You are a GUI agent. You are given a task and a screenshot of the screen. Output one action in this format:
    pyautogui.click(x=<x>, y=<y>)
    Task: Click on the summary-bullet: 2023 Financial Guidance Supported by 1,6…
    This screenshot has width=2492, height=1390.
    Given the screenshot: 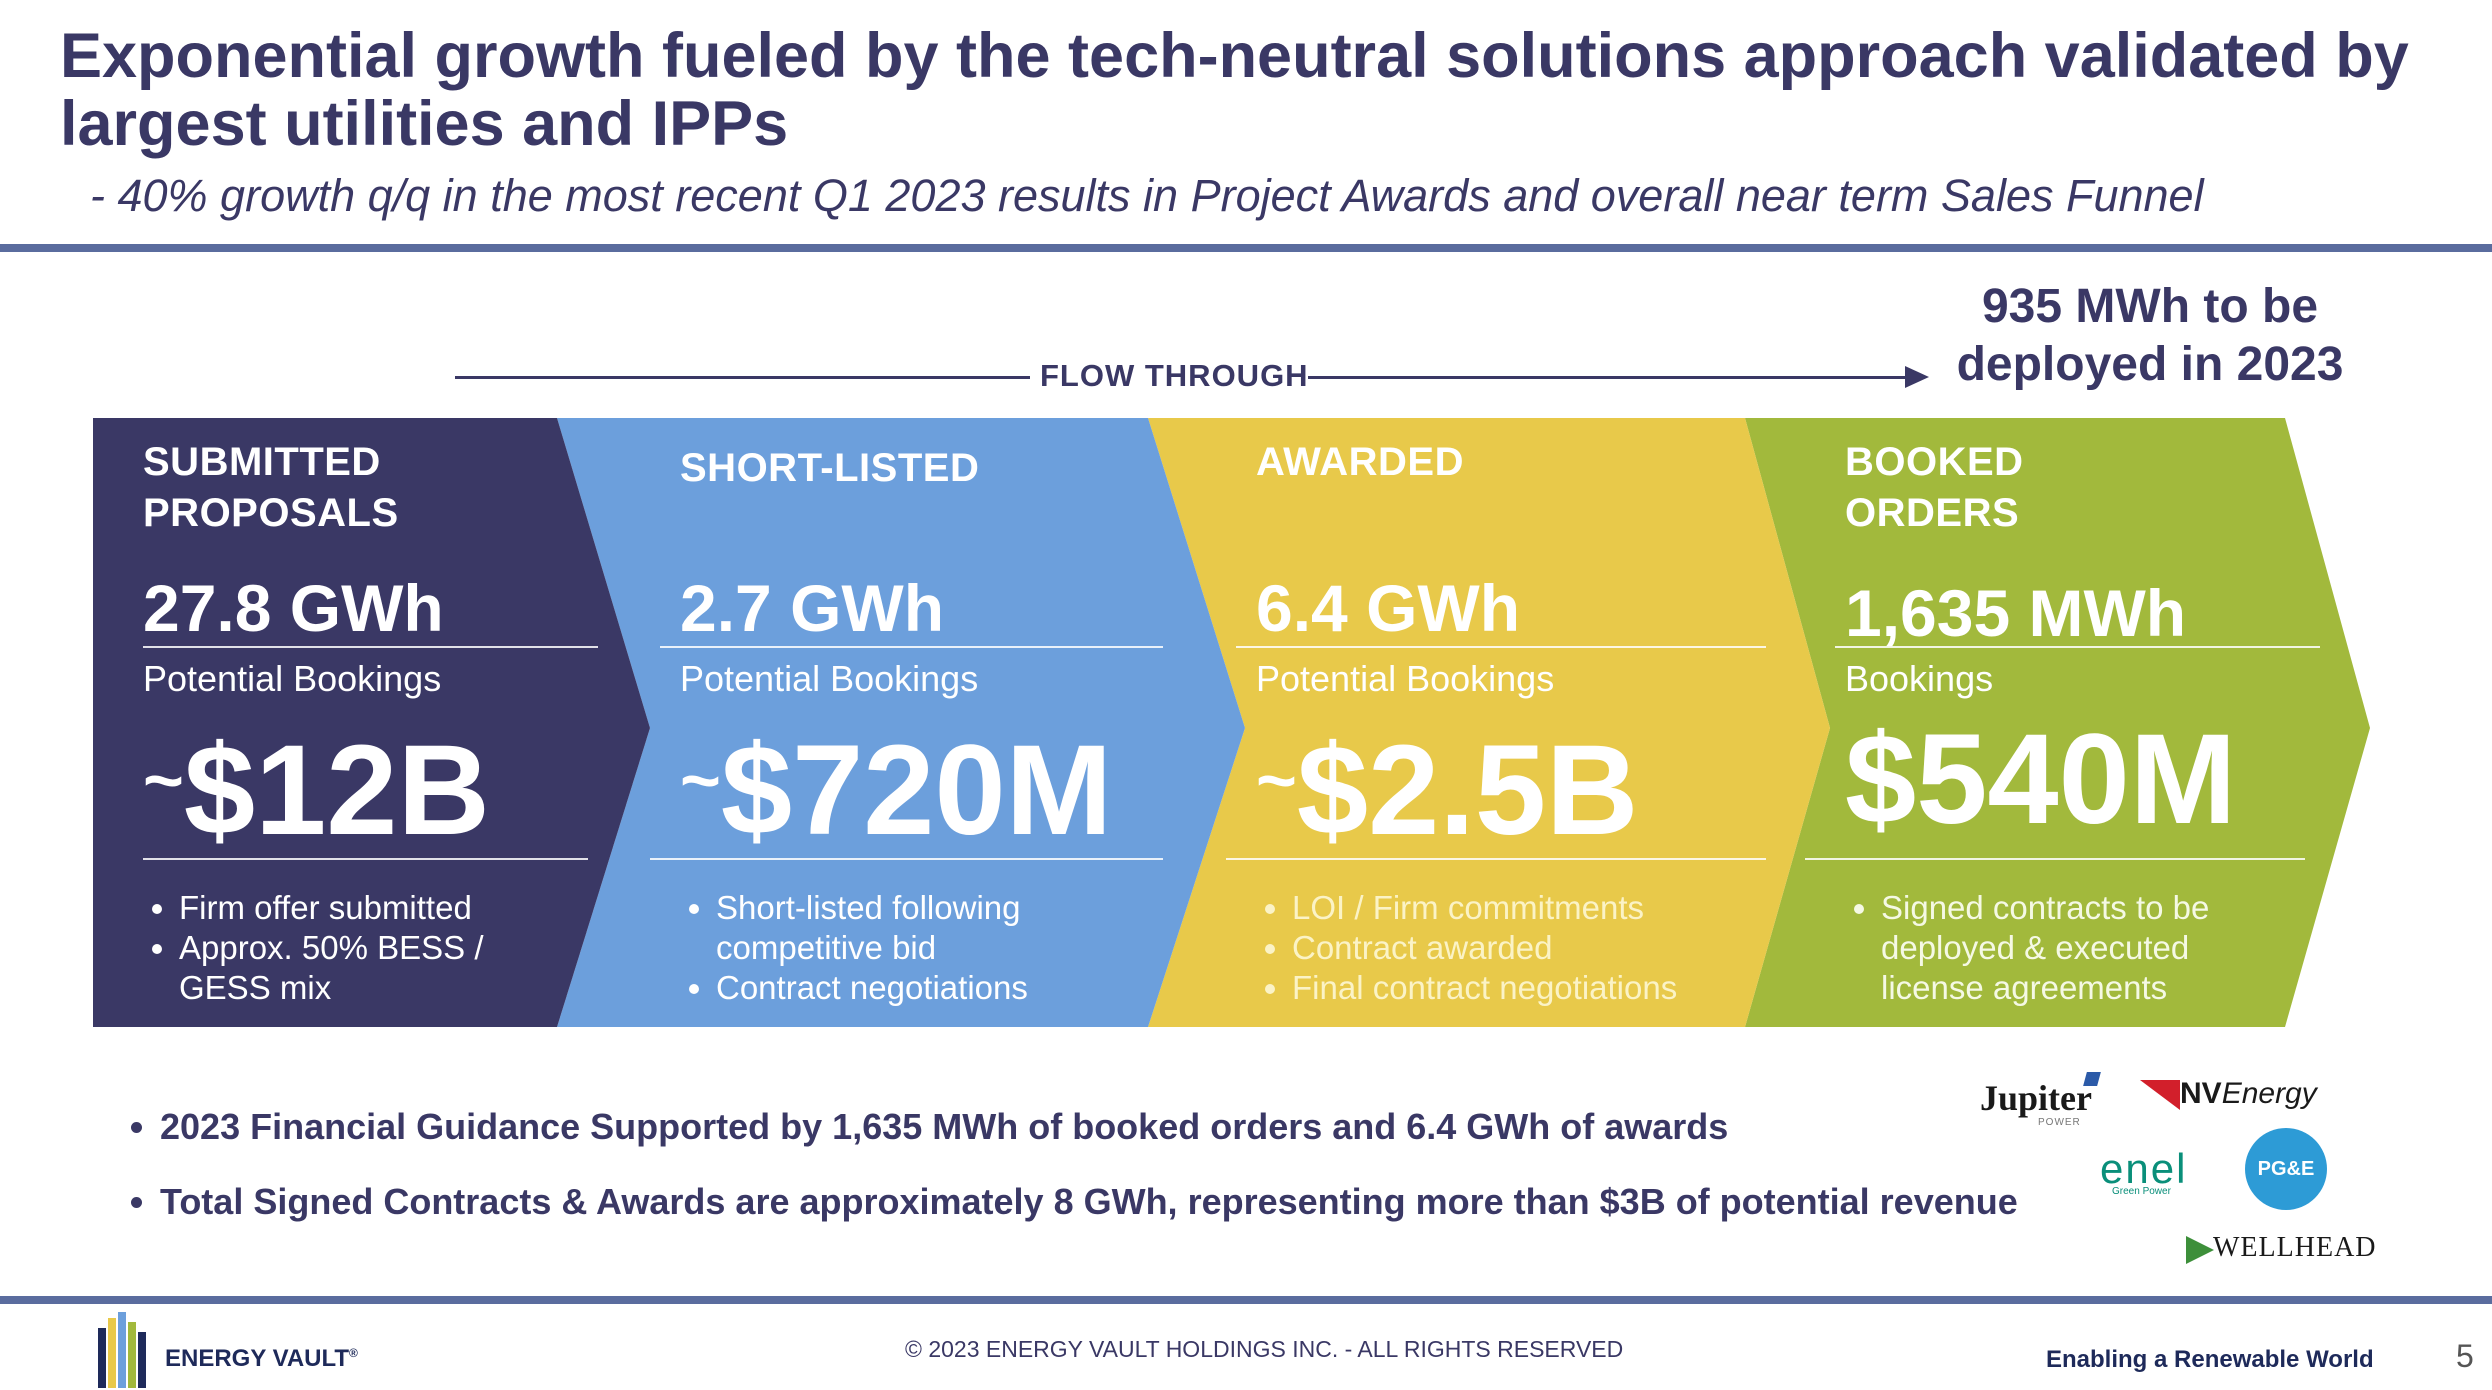 What is the action you would take?
    pyautogui.click(x=1089, y=1127)
    